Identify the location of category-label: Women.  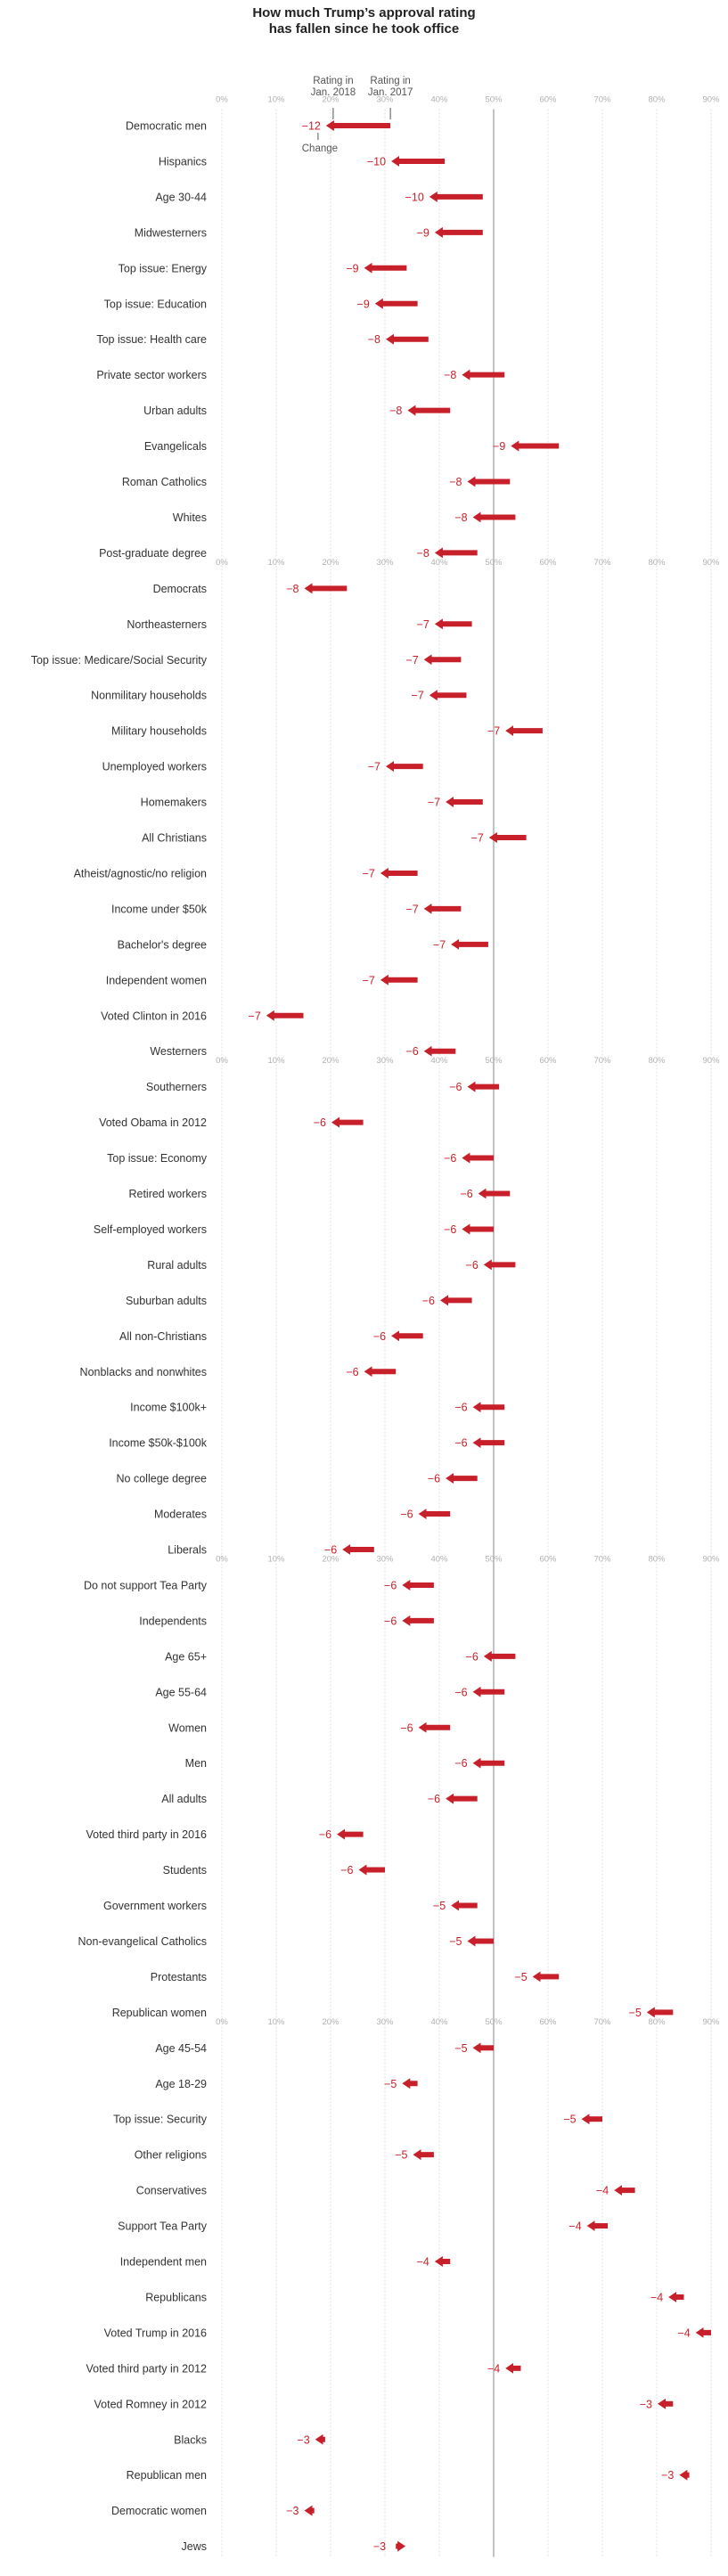
(187, 1727).